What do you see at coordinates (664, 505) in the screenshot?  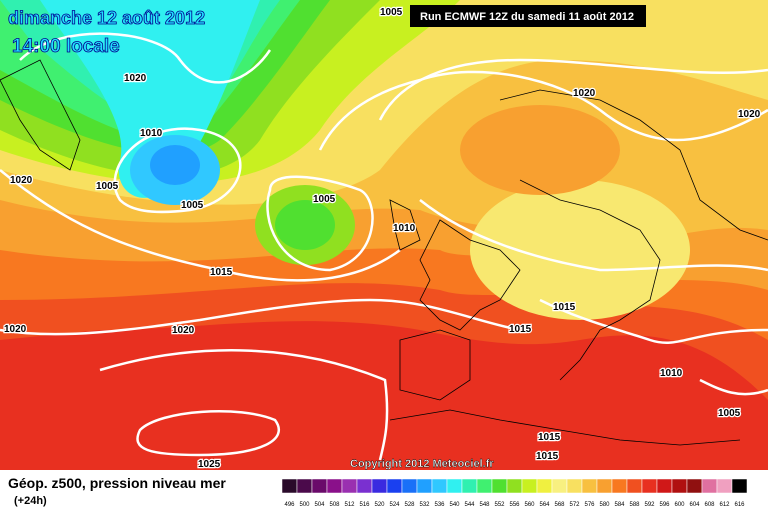 I see `scale-label: 596` at bounding box center [664, 505].